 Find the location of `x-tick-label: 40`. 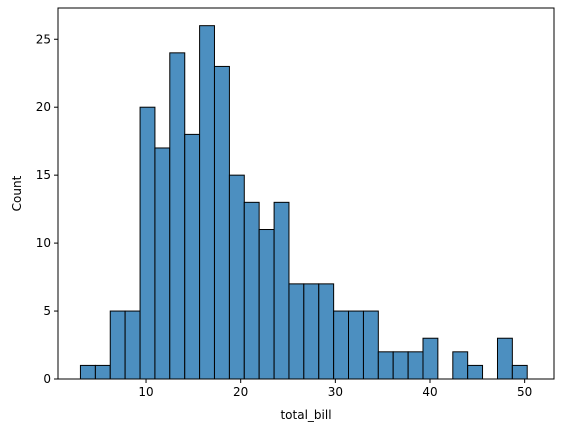

x-tick-label: 40 is located at coordinates (429, 392).